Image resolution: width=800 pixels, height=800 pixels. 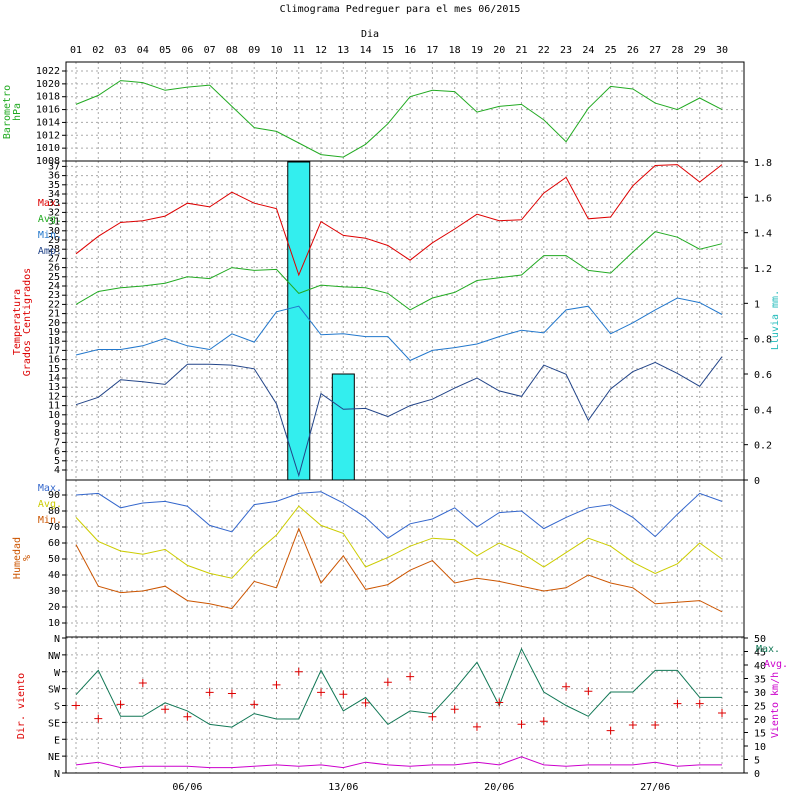 What do you see at coordinates (54, 277) in the screenshot?
I see `temp-tick-label: 25` at bounding box center [54, 277].